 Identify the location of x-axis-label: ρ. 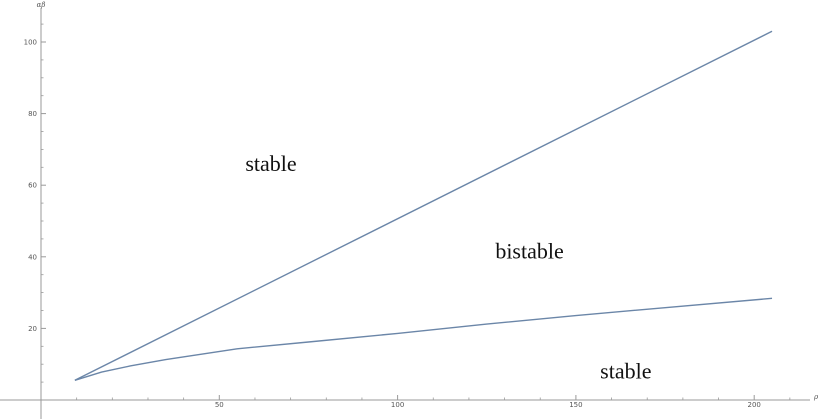
(816, 397).